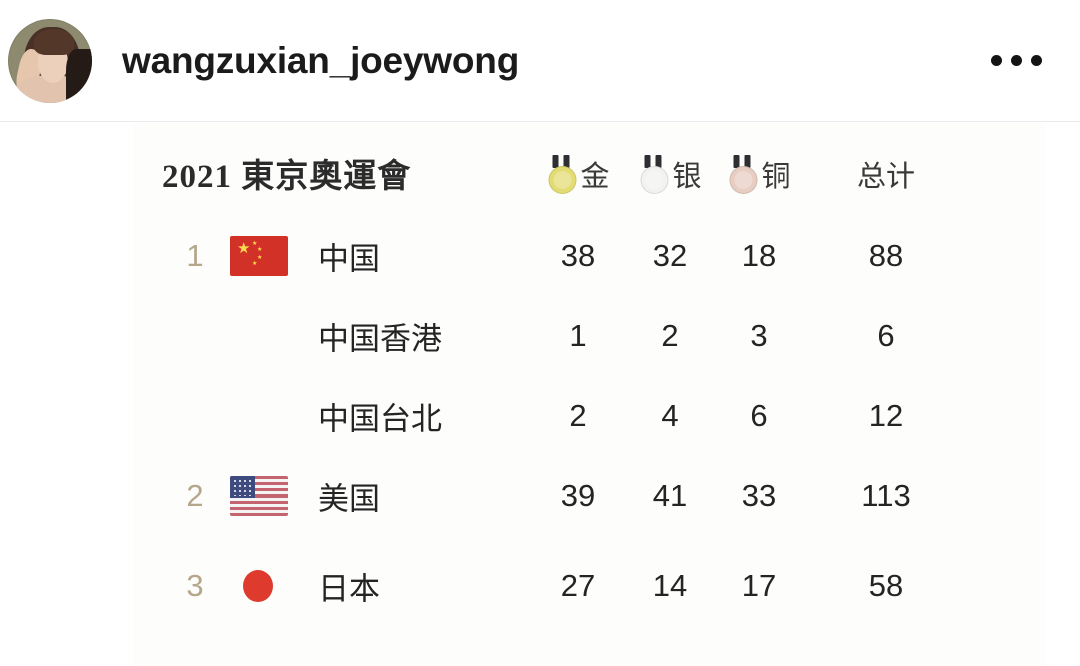 This screenshot has width=1080, height=666. Describe the element at coordinates (670, 415) in the screenshot. I see `row-silver-count: 4` at that location.